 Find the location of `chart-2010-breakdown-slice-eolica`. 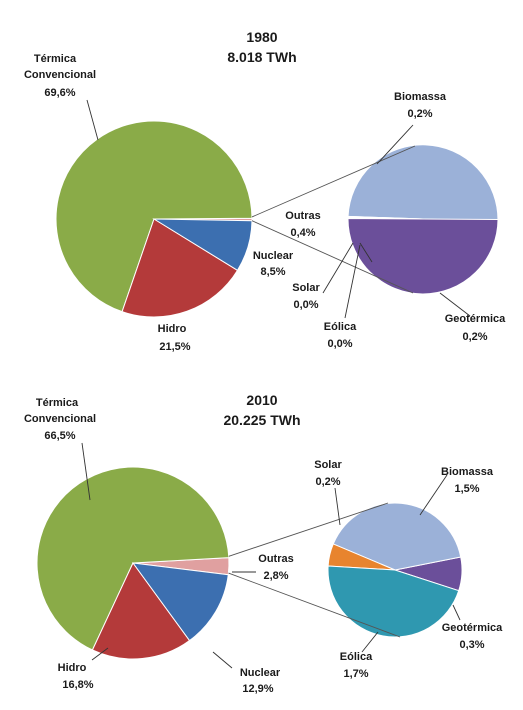

chart-2010-breakdown-slice-eolica is located at coordinates (393, 601).